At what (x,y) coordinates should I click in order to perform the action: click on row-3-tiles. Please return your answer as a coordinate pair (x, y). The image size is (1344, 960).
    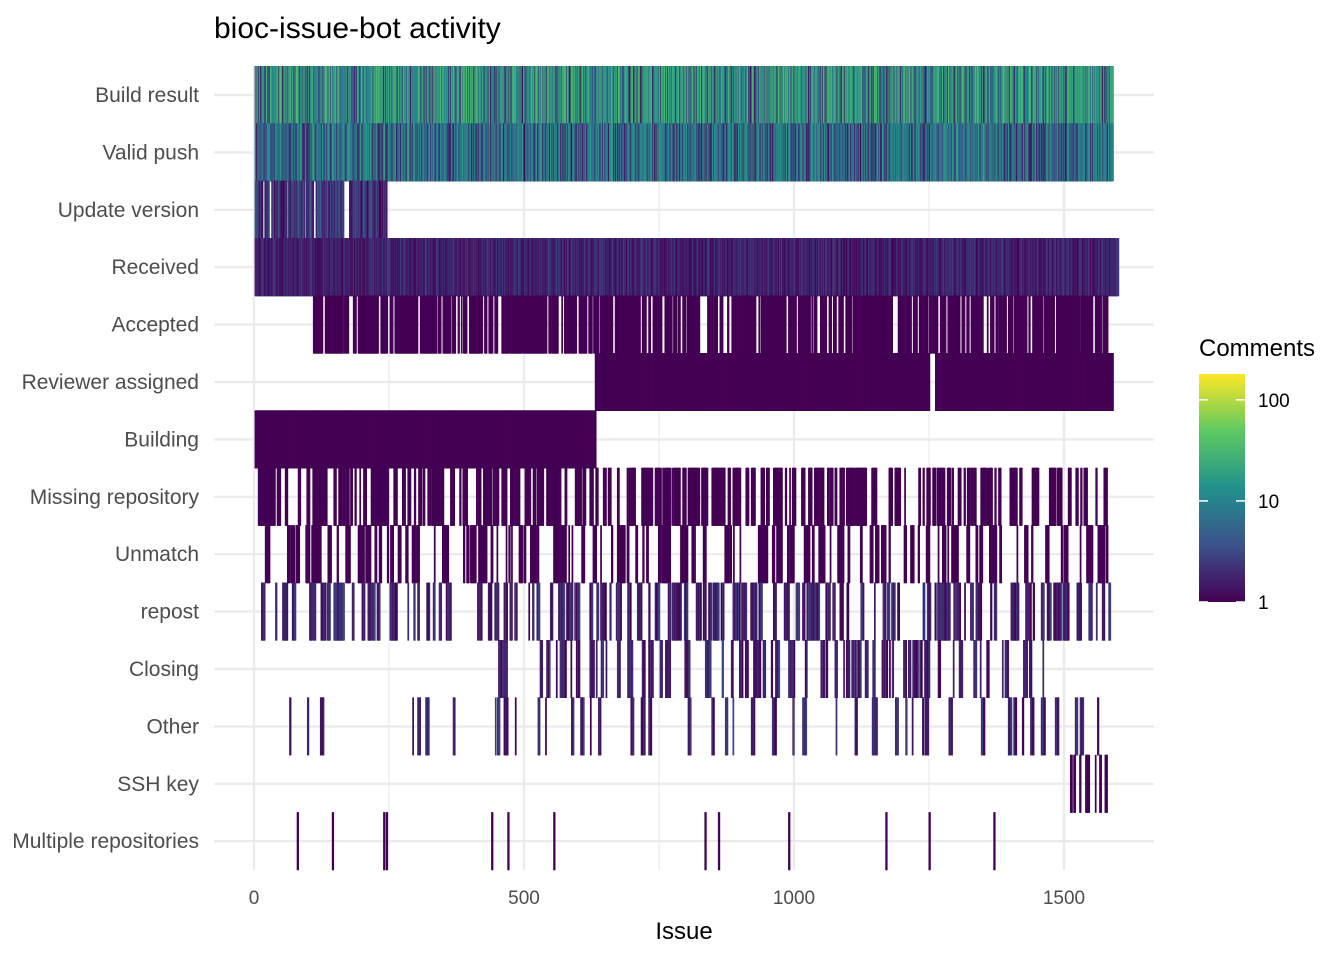
    Looking at the image, I should click on (687, 267).